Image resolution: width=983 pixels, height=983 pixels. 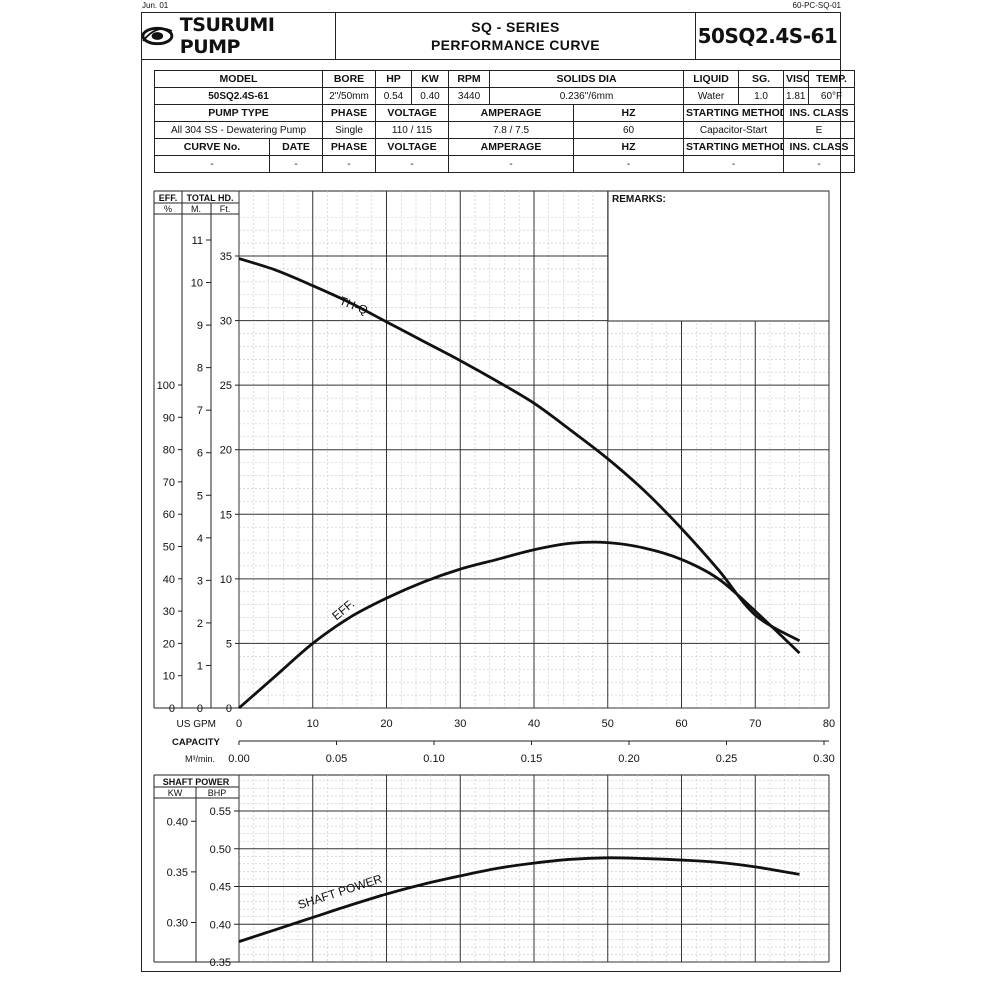 What do you see at coordinates (200, 496) in the screenshot?
I see `m-tick-label: 5` at bounding box center [200, 496].